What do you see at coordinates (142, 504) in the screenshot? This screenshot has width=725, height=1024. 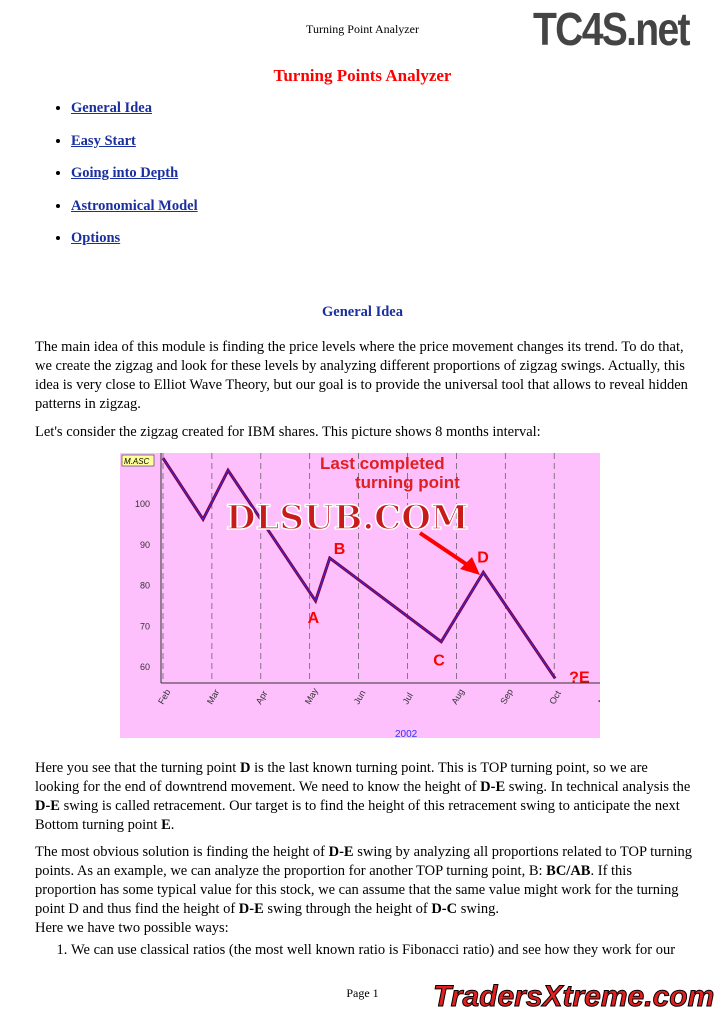 I see `y-tick-label: 100` at bounding box center [142, 504].